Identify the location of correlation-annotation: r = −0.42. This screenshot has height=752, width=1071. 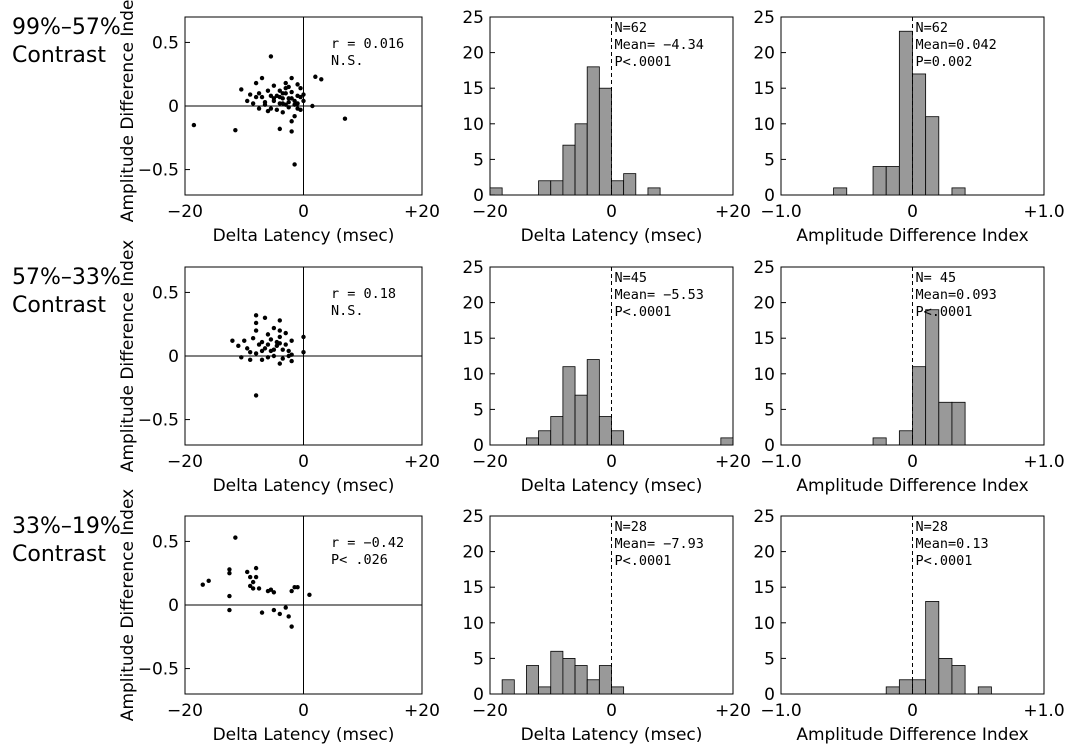
(367, 543).